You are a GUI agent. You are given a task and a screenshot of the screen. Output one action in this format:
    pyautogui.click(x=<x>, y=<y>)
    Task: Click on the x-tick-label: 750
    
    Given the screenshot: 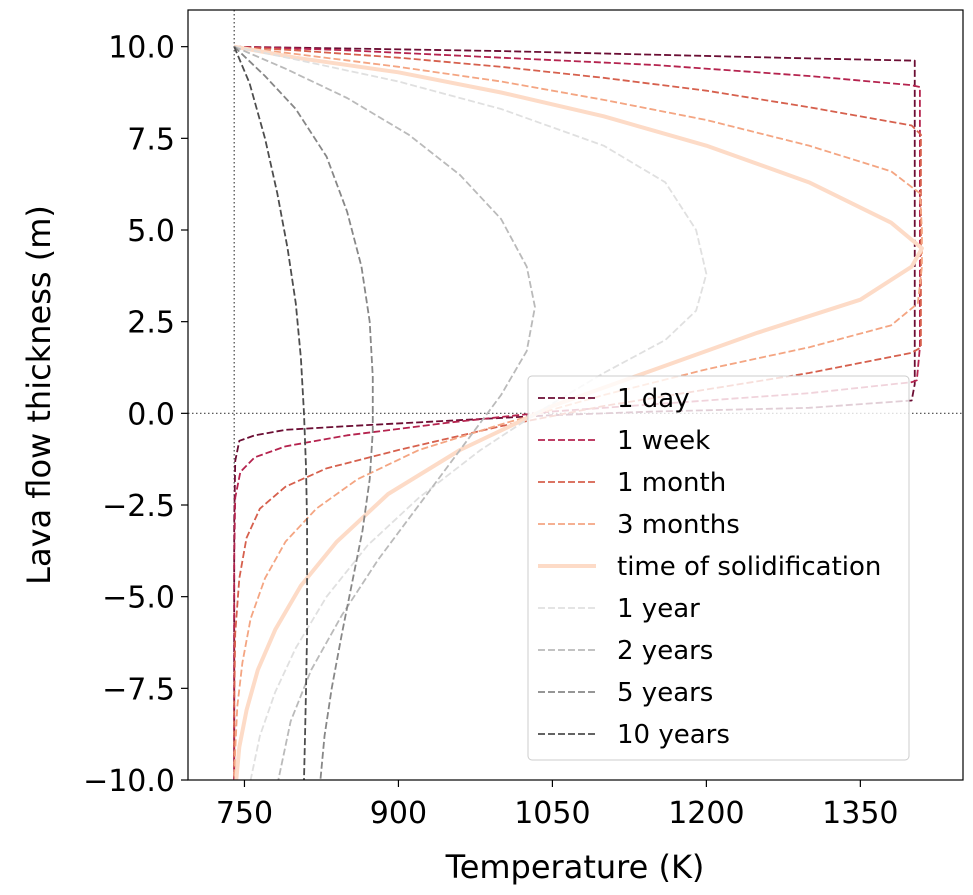 What is the action you would take?
    pyautogui.click(x=244, y=813)
    